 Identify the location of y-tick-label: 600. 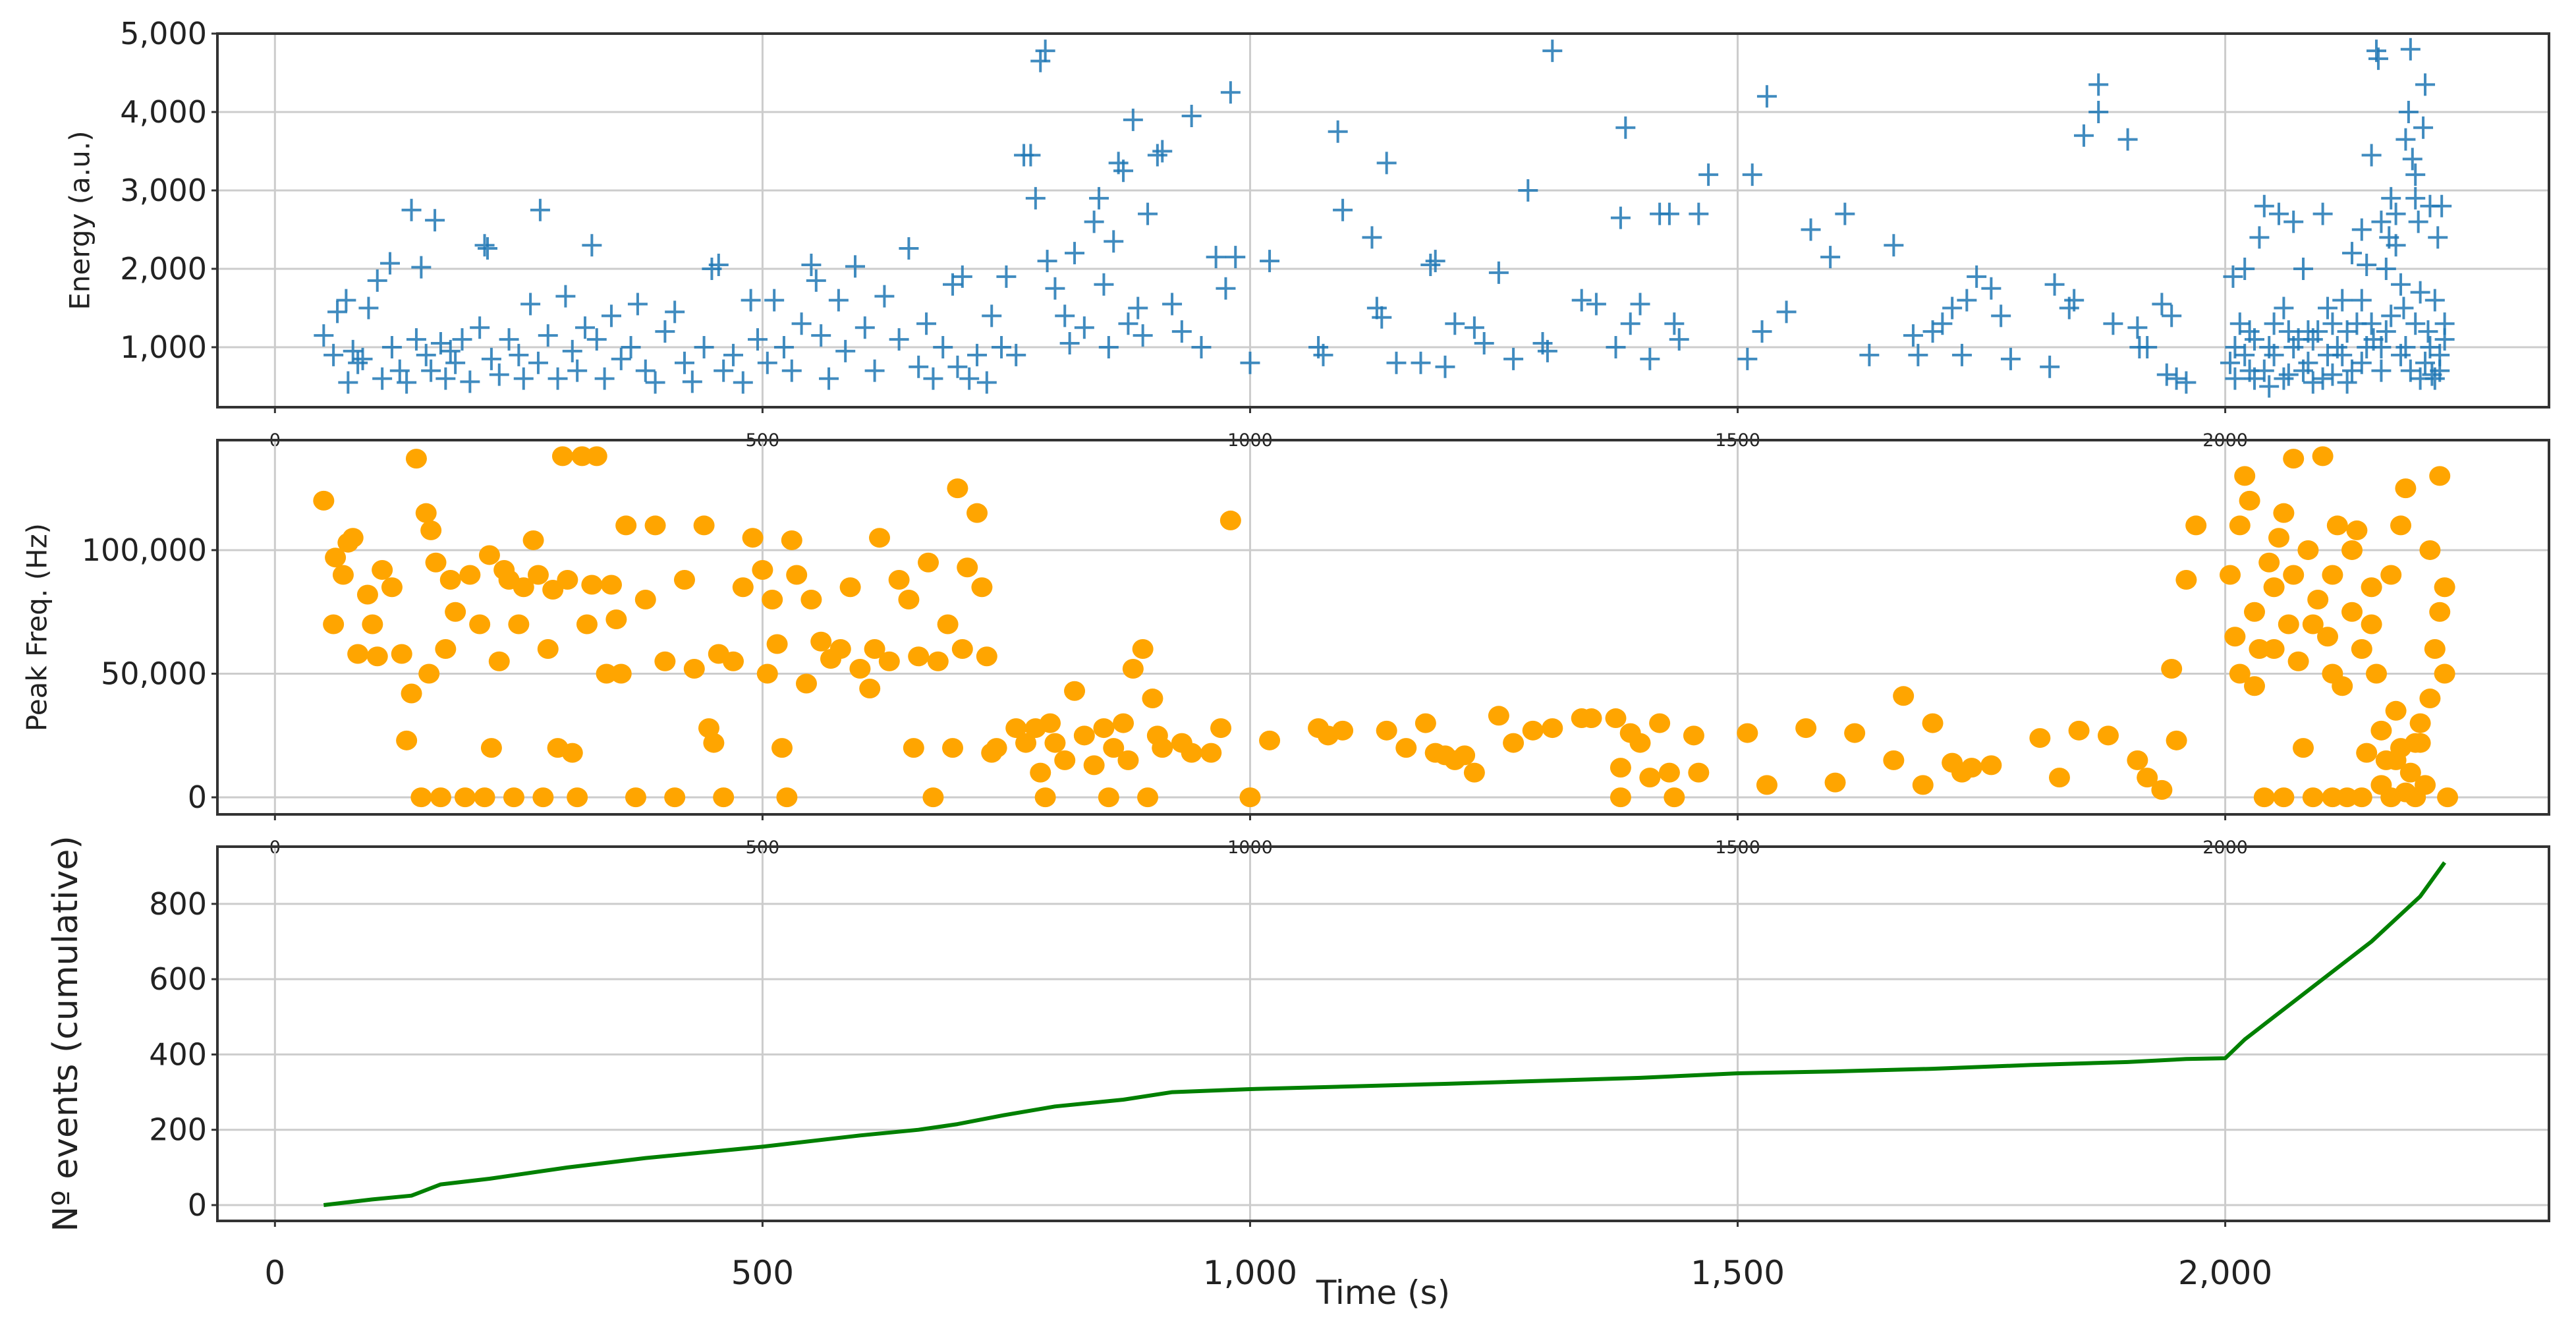
(178, 979).